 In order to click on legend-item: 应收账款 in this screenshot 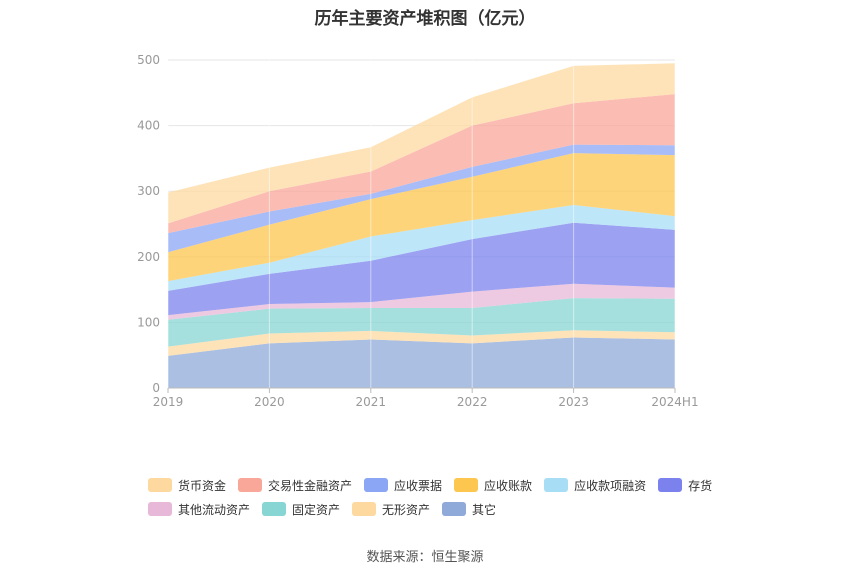, I will do `click(493, 485)`.